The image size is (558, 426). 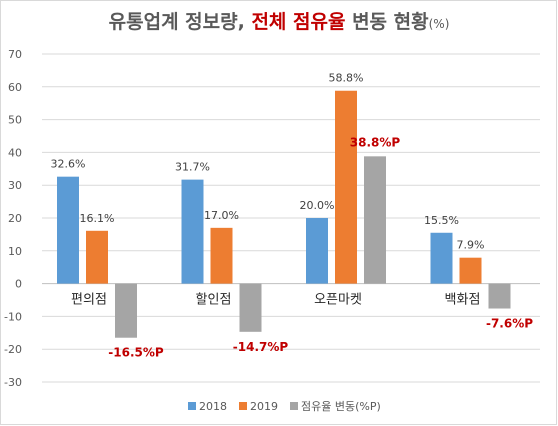 I want to click on data-label: 15.5%, so click(x=441, y=220).